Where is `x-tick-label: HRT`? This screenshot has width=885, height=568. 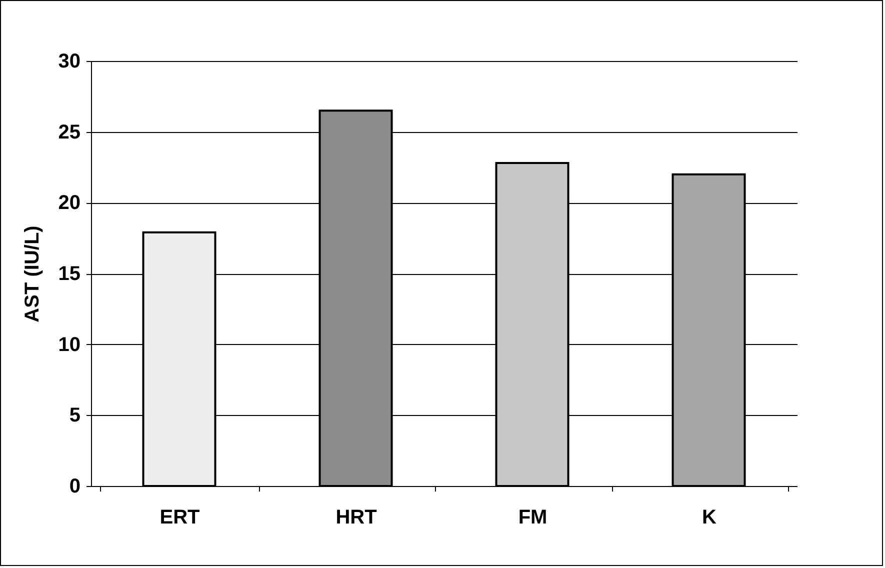
x-tick-label: HRT is located at coordinates (356, 517).